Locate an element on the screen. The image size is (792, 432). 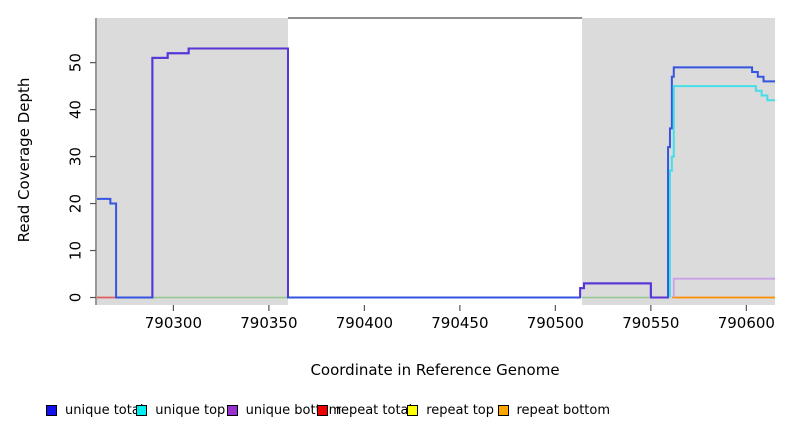
y-tick-label: 30 is located at coordinates (76, 156).